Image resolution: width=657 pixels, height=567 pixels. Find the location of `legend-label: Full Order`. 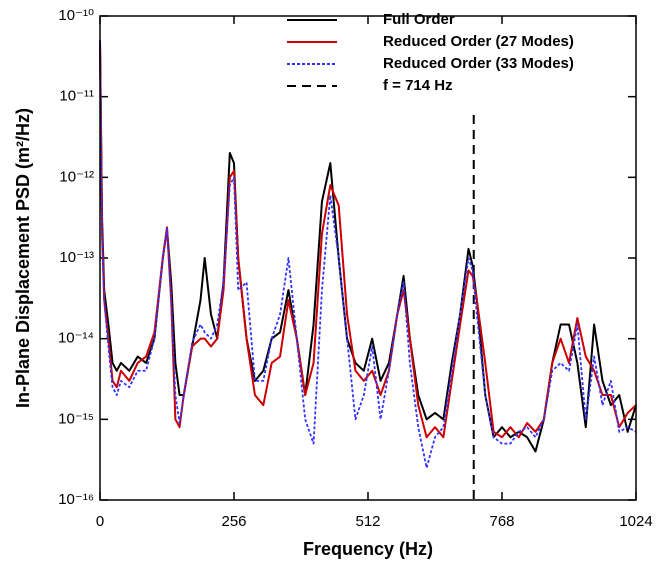

legend-label: Full Order is located at coordinates (419, 19).